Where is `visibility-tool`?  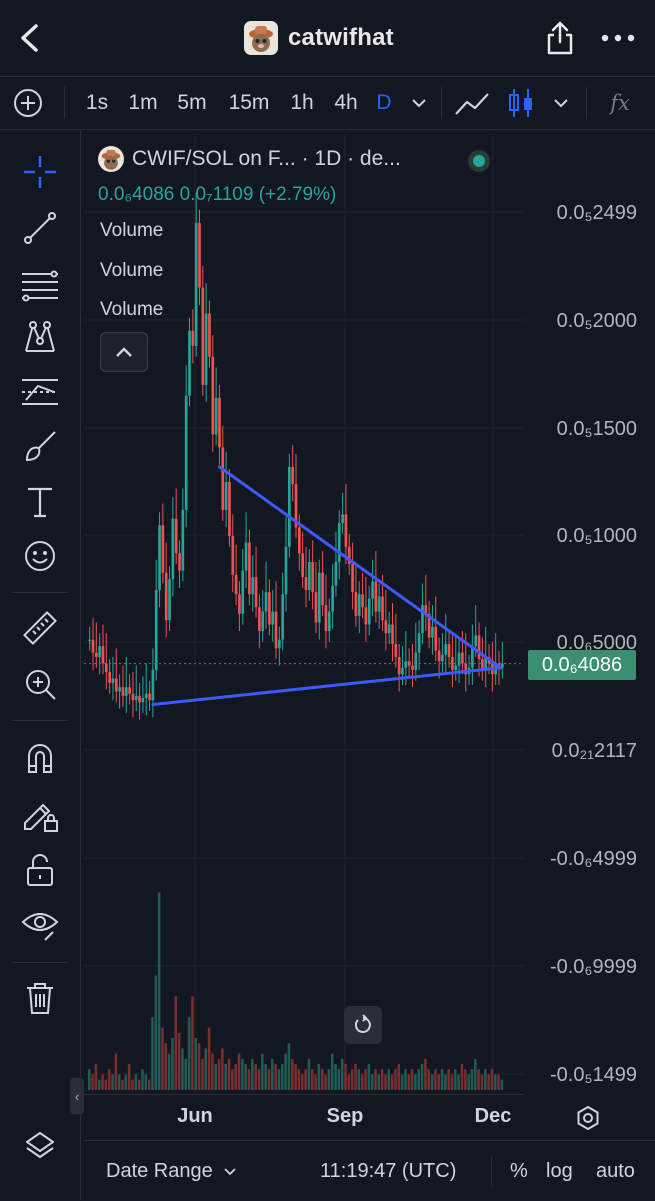 visibility-tool is located at coordinates (40, 924).